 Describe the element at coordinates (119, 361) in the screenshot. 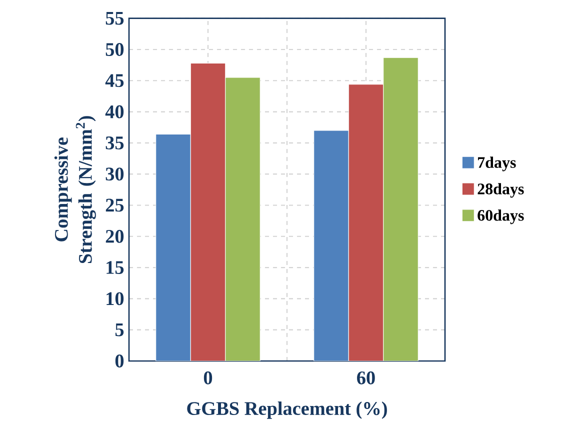

I see `y-tick-label: 0` at that location.